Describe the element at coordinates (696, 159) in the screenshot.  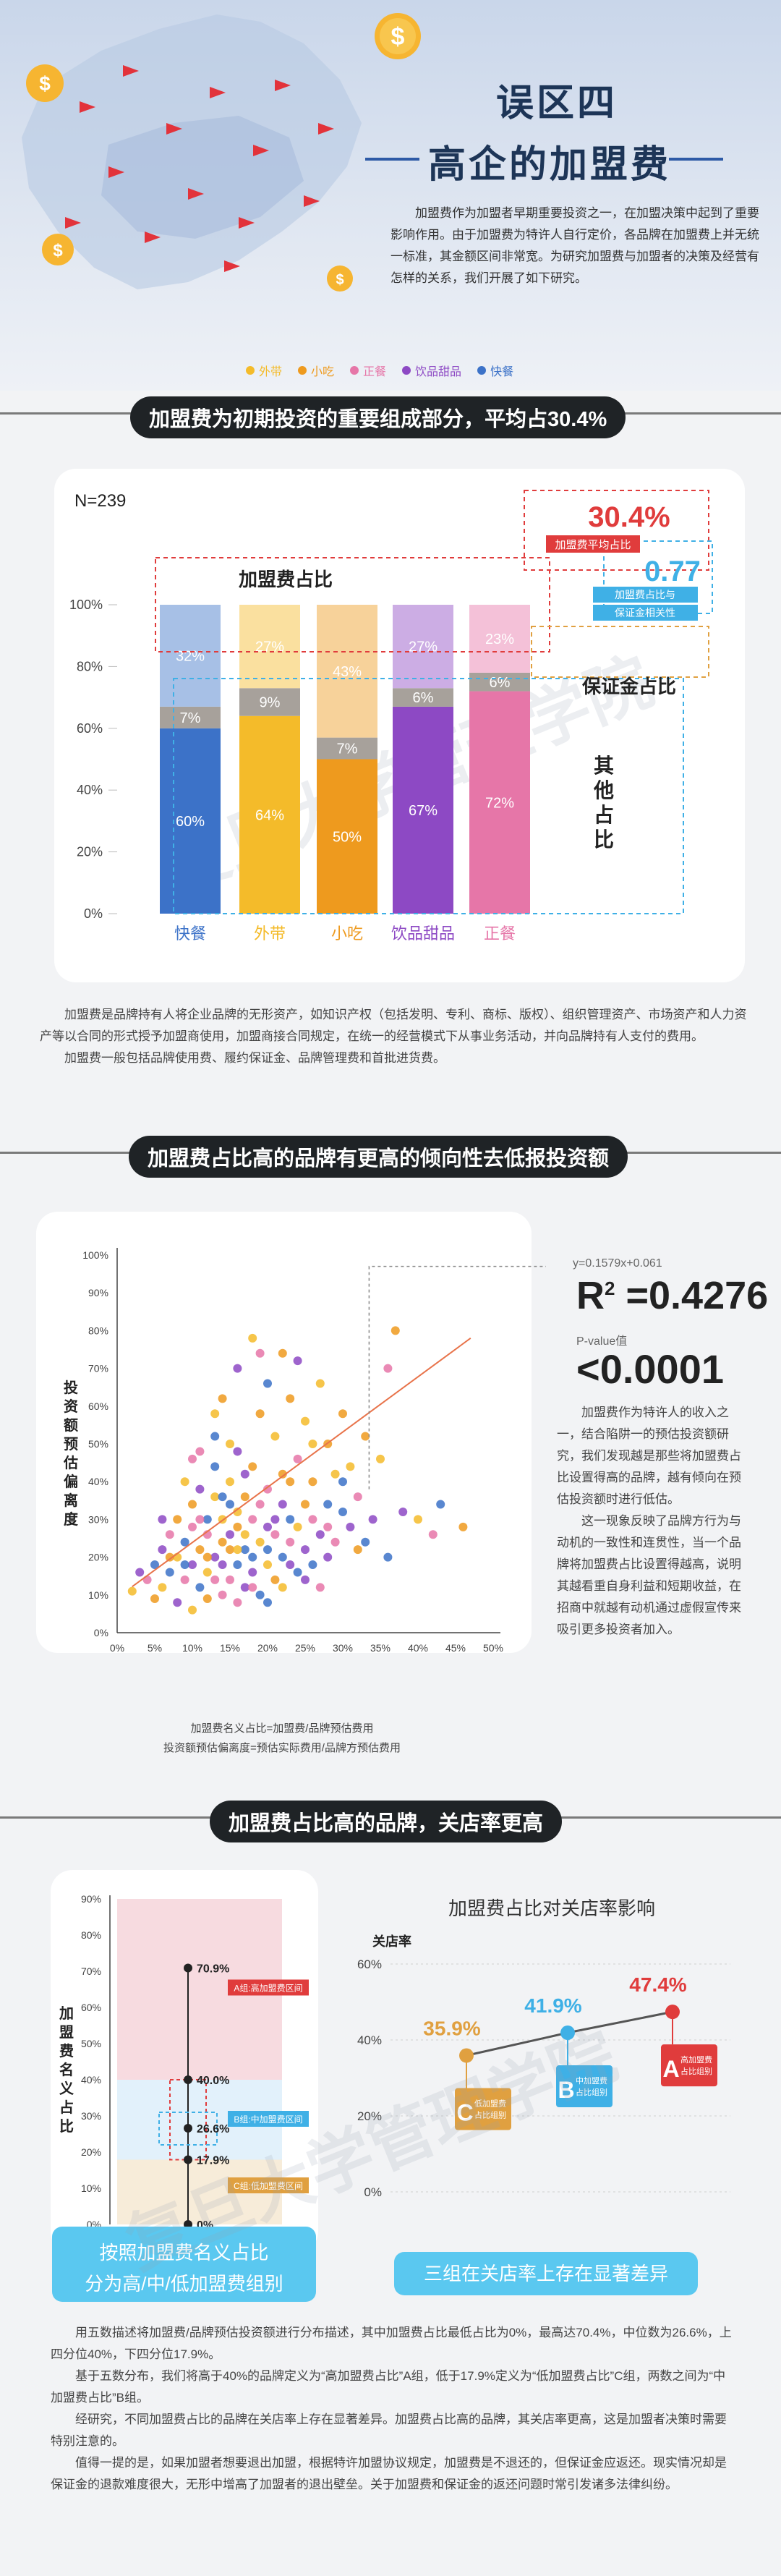
I see `hero-title-rule-right` at that location.